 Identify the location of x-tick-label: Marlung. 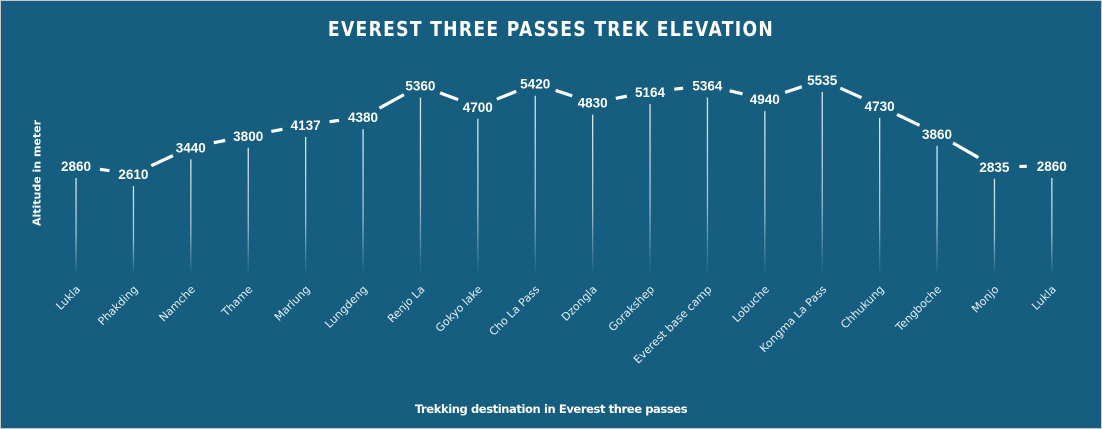
(292, 303).